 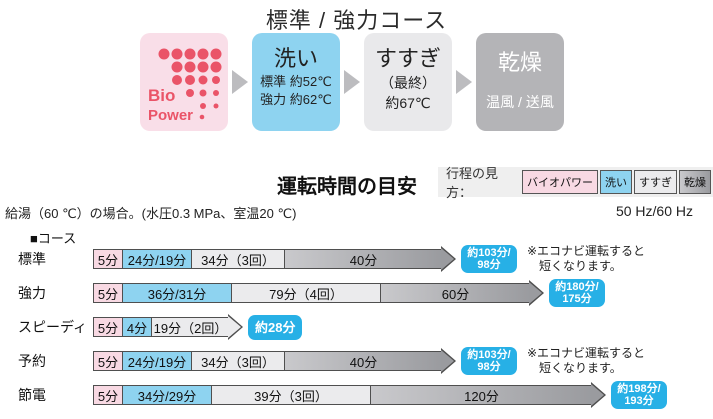 I want to click on flow-title: 標準 / 強力コース, so click(x=356, y=20).